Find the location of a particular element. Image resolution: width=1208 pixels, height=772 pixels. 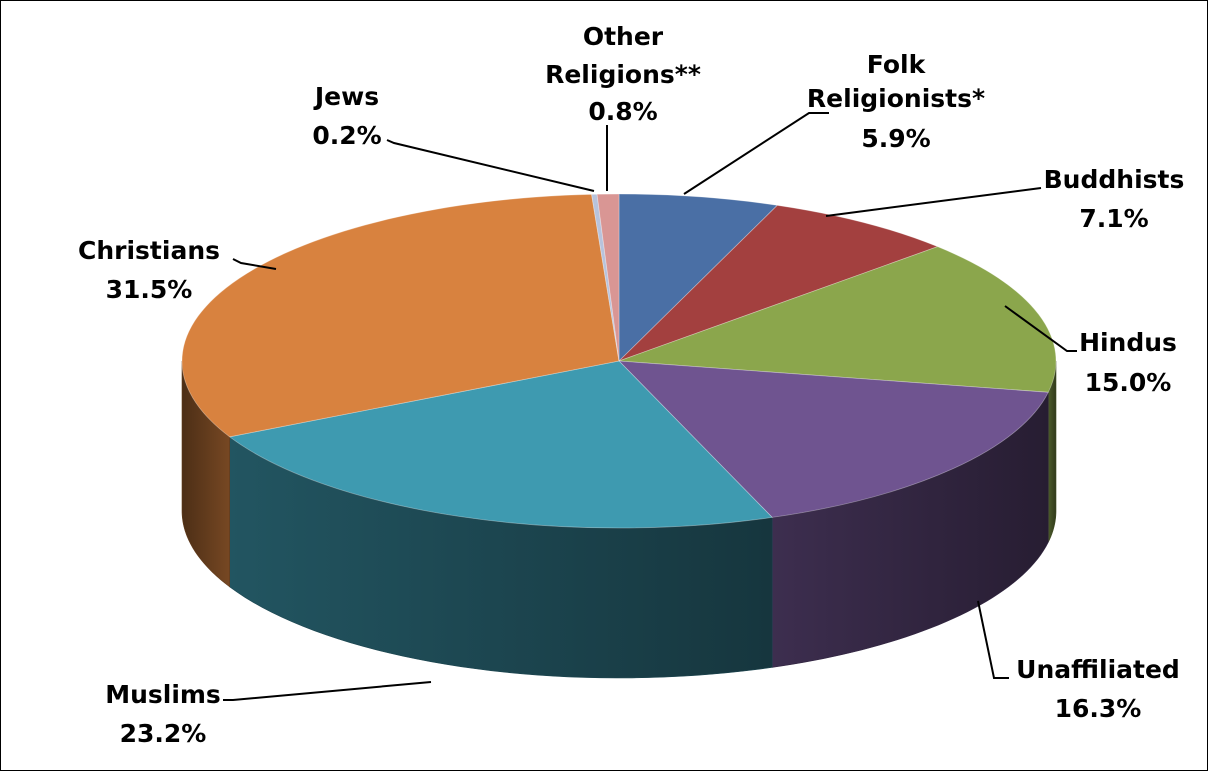

slice-value-folk-religionists: 5.9% is located at coordinates (895, 138).